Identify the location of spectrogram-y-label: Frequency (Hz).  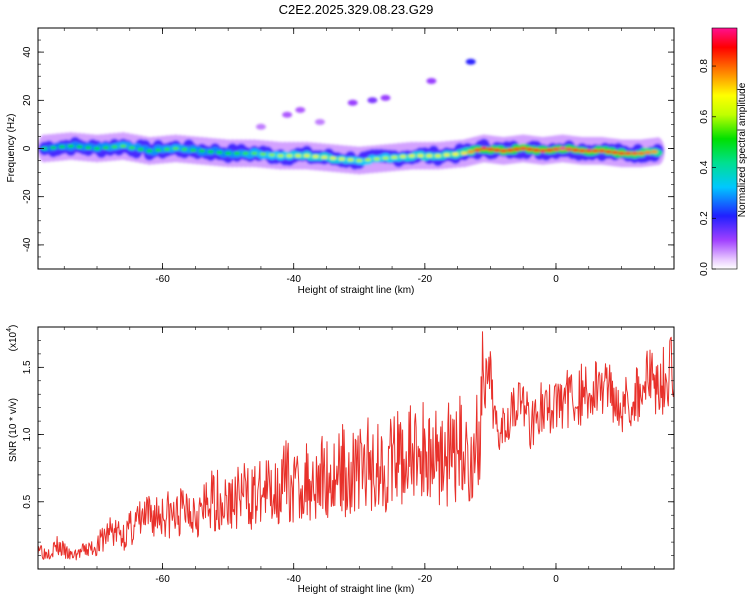
(11, 148).